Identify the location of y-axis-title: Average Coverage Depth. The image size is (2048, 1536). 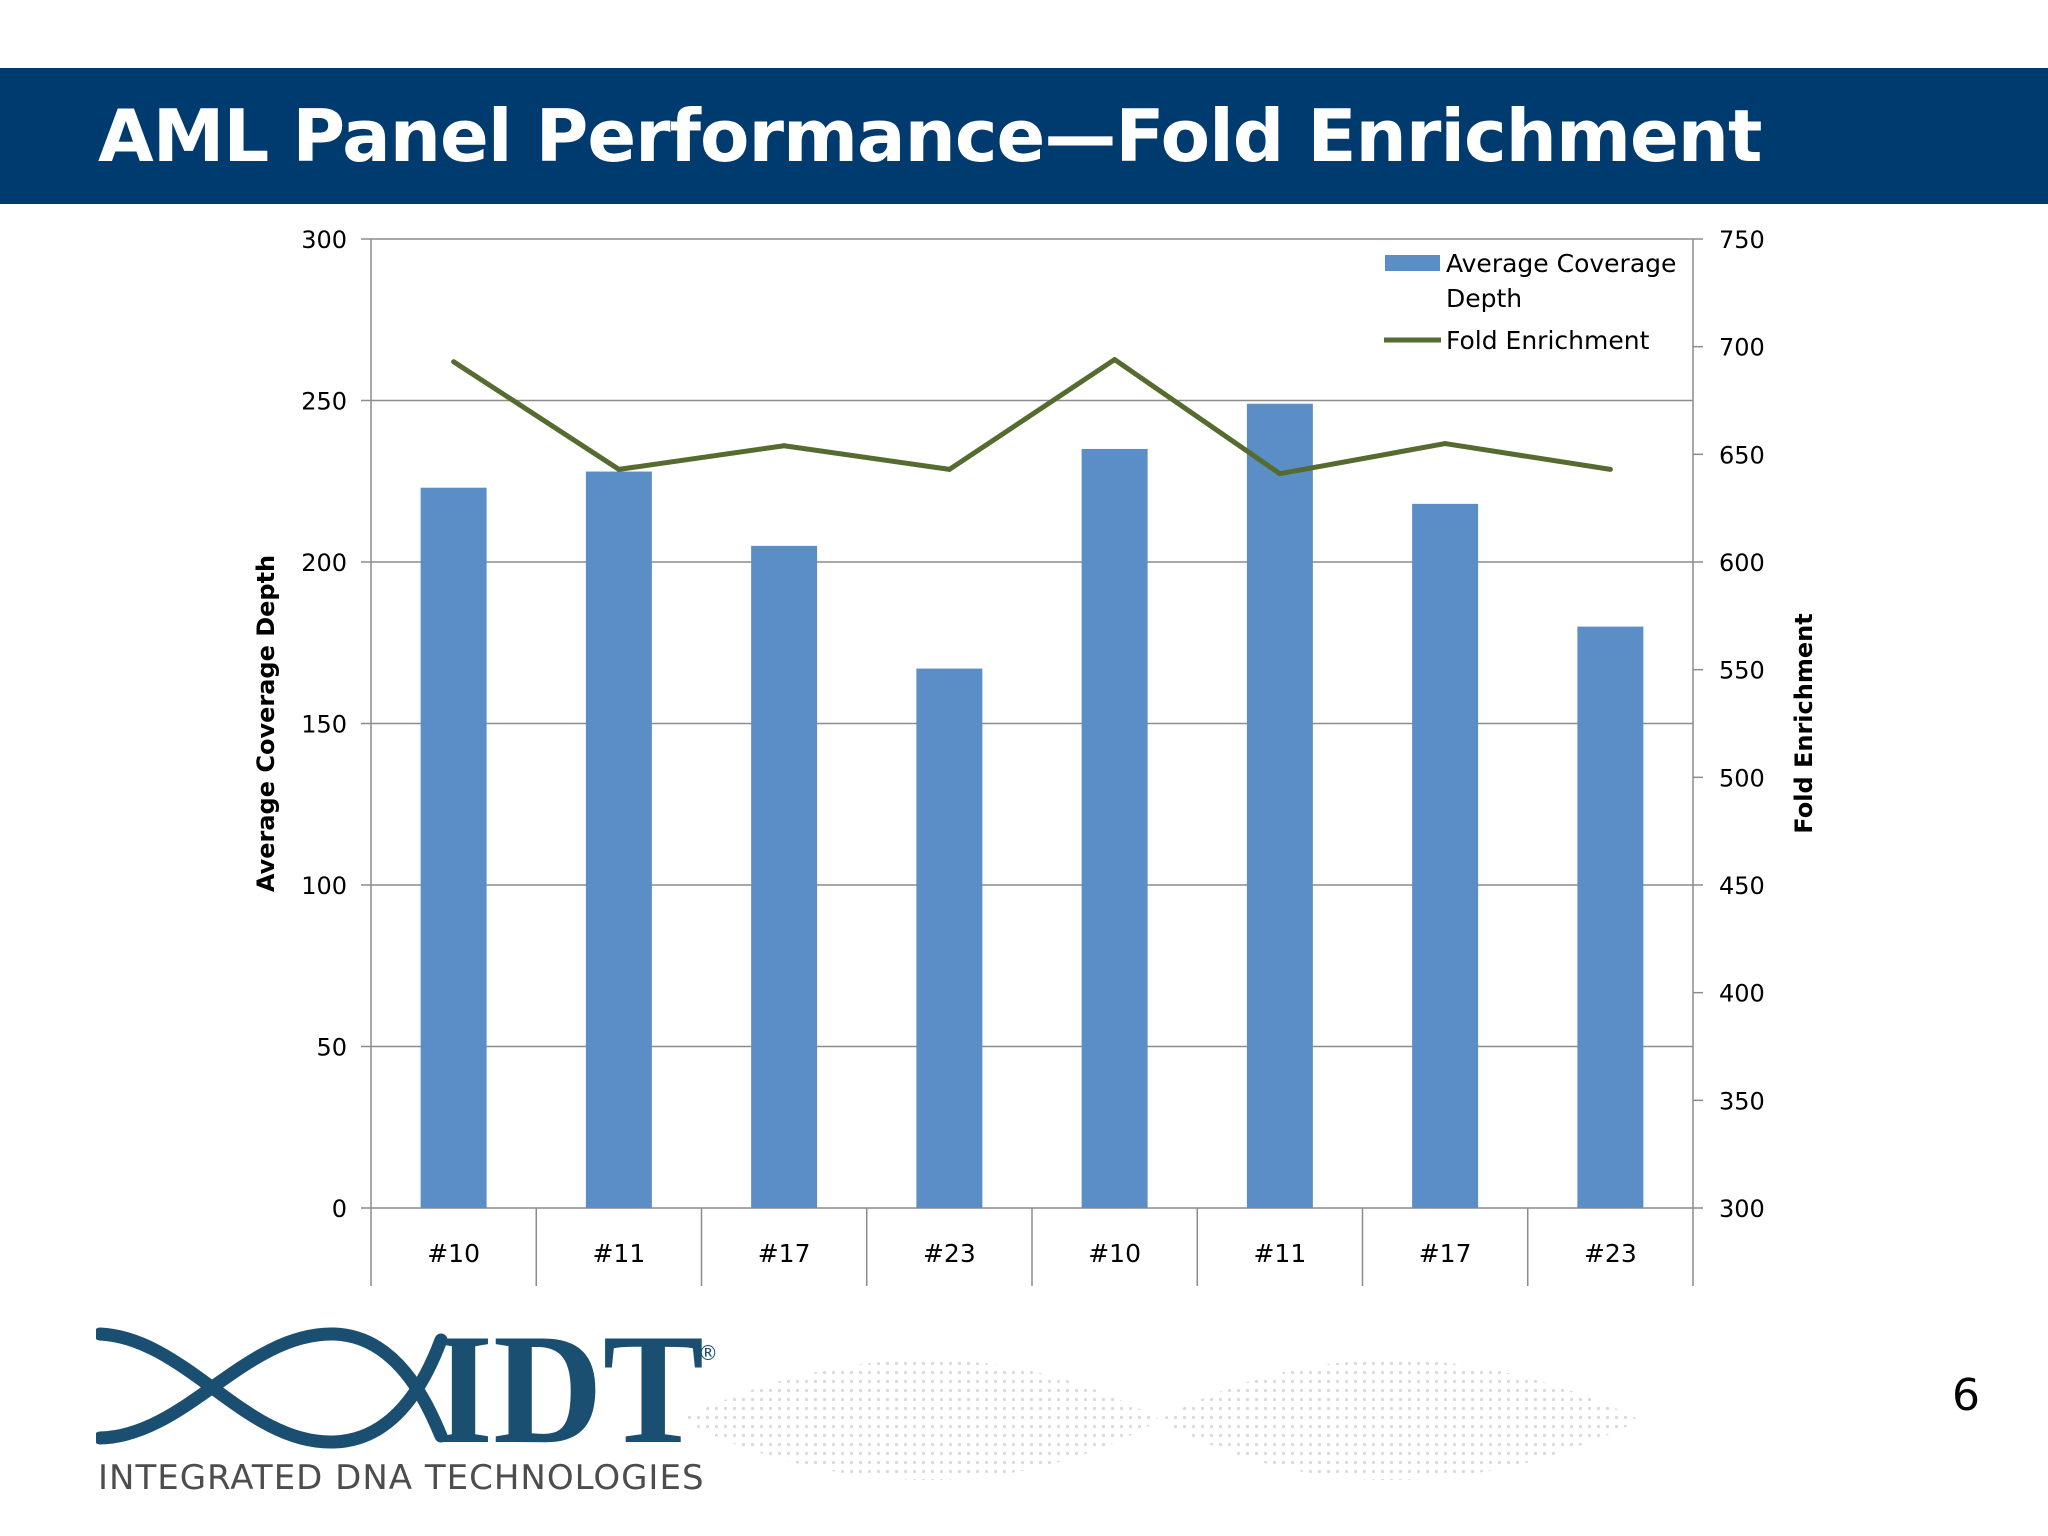
(266, 723).